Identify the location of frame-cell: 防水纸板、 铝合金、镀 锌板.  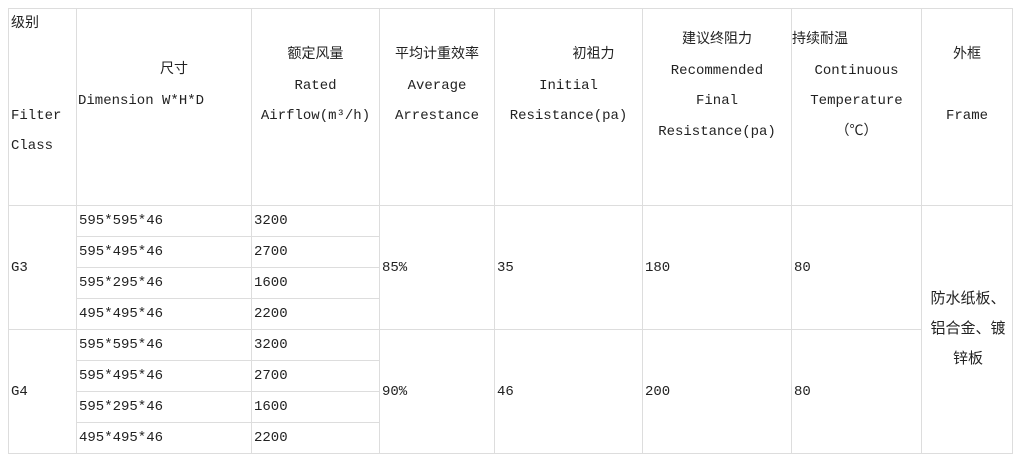
(967, 329).